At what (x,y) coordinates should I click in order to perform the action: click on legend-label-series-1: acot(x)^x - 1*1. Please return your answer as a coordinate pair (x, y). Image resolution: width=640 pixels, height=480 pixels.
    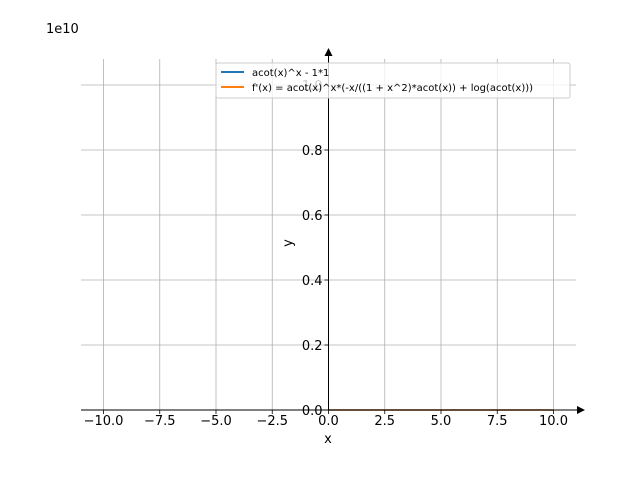
    Looking at the image, I should click on (290, 73).